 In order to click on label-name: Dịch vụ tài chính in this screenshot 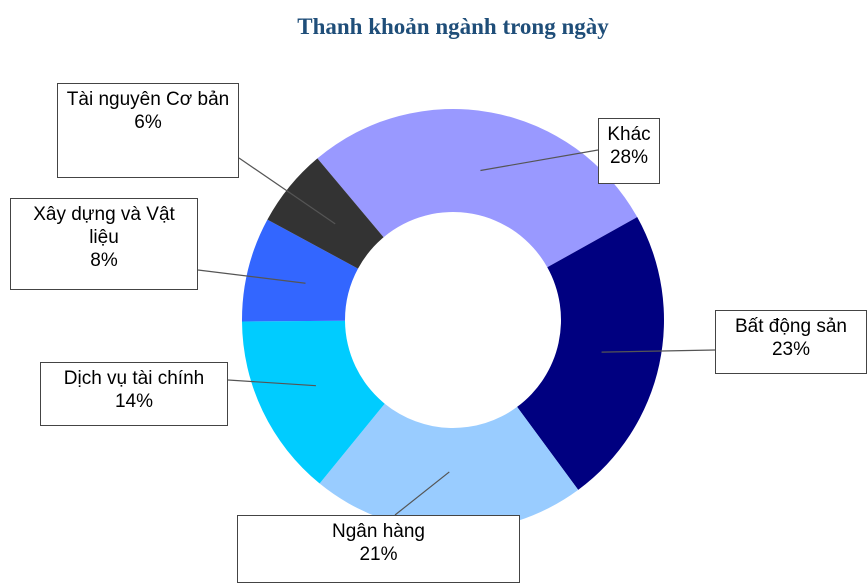, I will do `click(134, 378)`.